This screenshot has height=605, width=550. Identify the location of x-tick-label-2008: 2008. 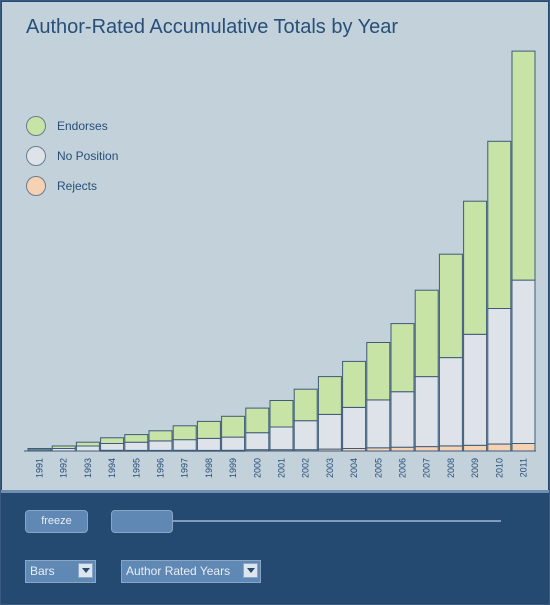
(451, 468).